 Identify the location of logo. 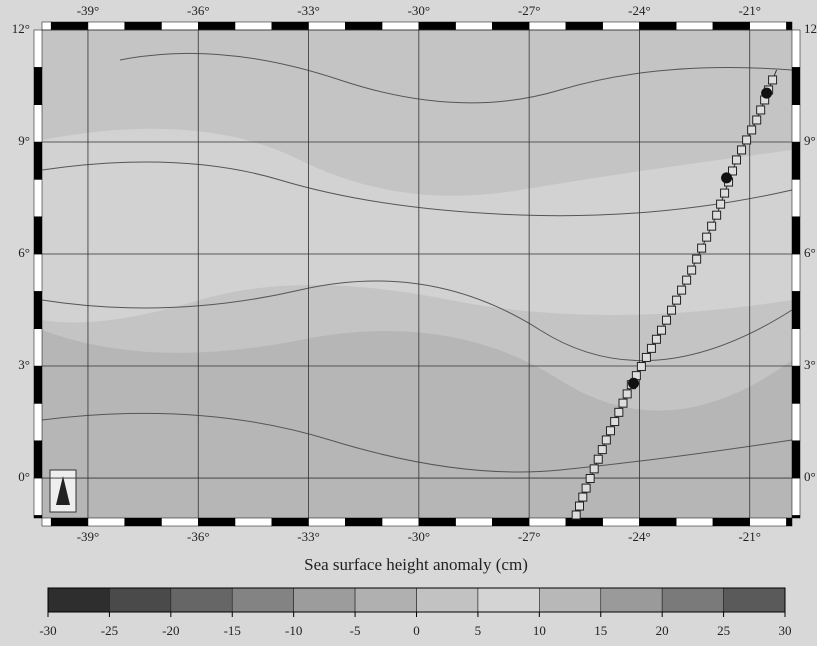
(63, 491).